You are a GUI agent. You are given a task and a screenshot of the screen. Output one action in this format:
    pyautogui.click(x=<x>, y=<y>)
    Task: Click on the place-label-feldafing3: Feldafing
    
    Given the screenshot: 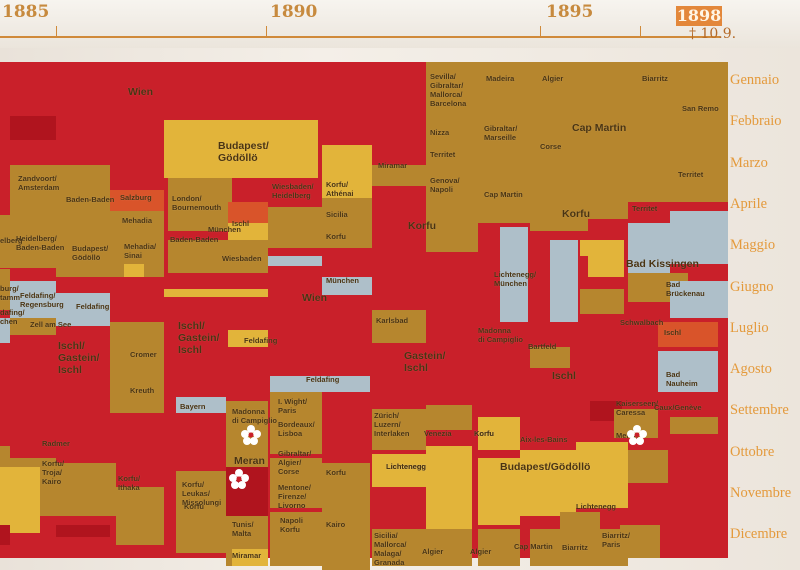 What is the action you would take?
    pyautogui.click(x=323, y=379)
    